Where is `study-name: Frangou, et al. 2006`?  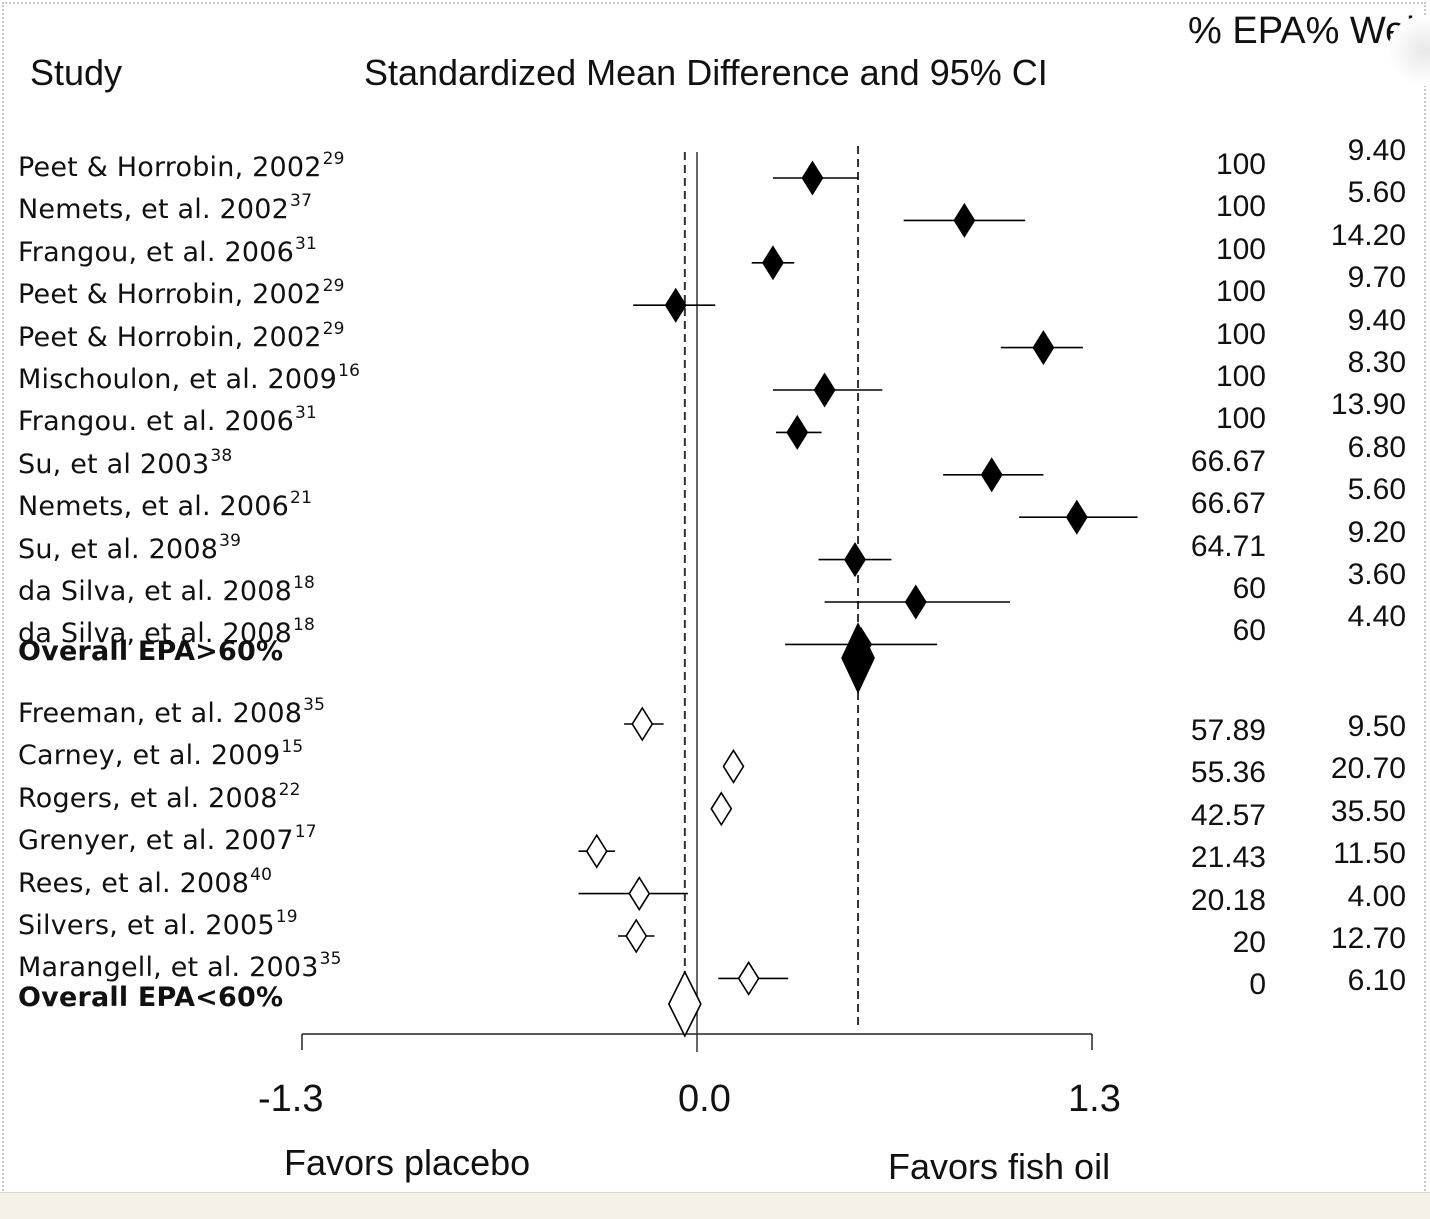
study-name: Frangou, et al. 2006 is located at coordinates (156, 252).